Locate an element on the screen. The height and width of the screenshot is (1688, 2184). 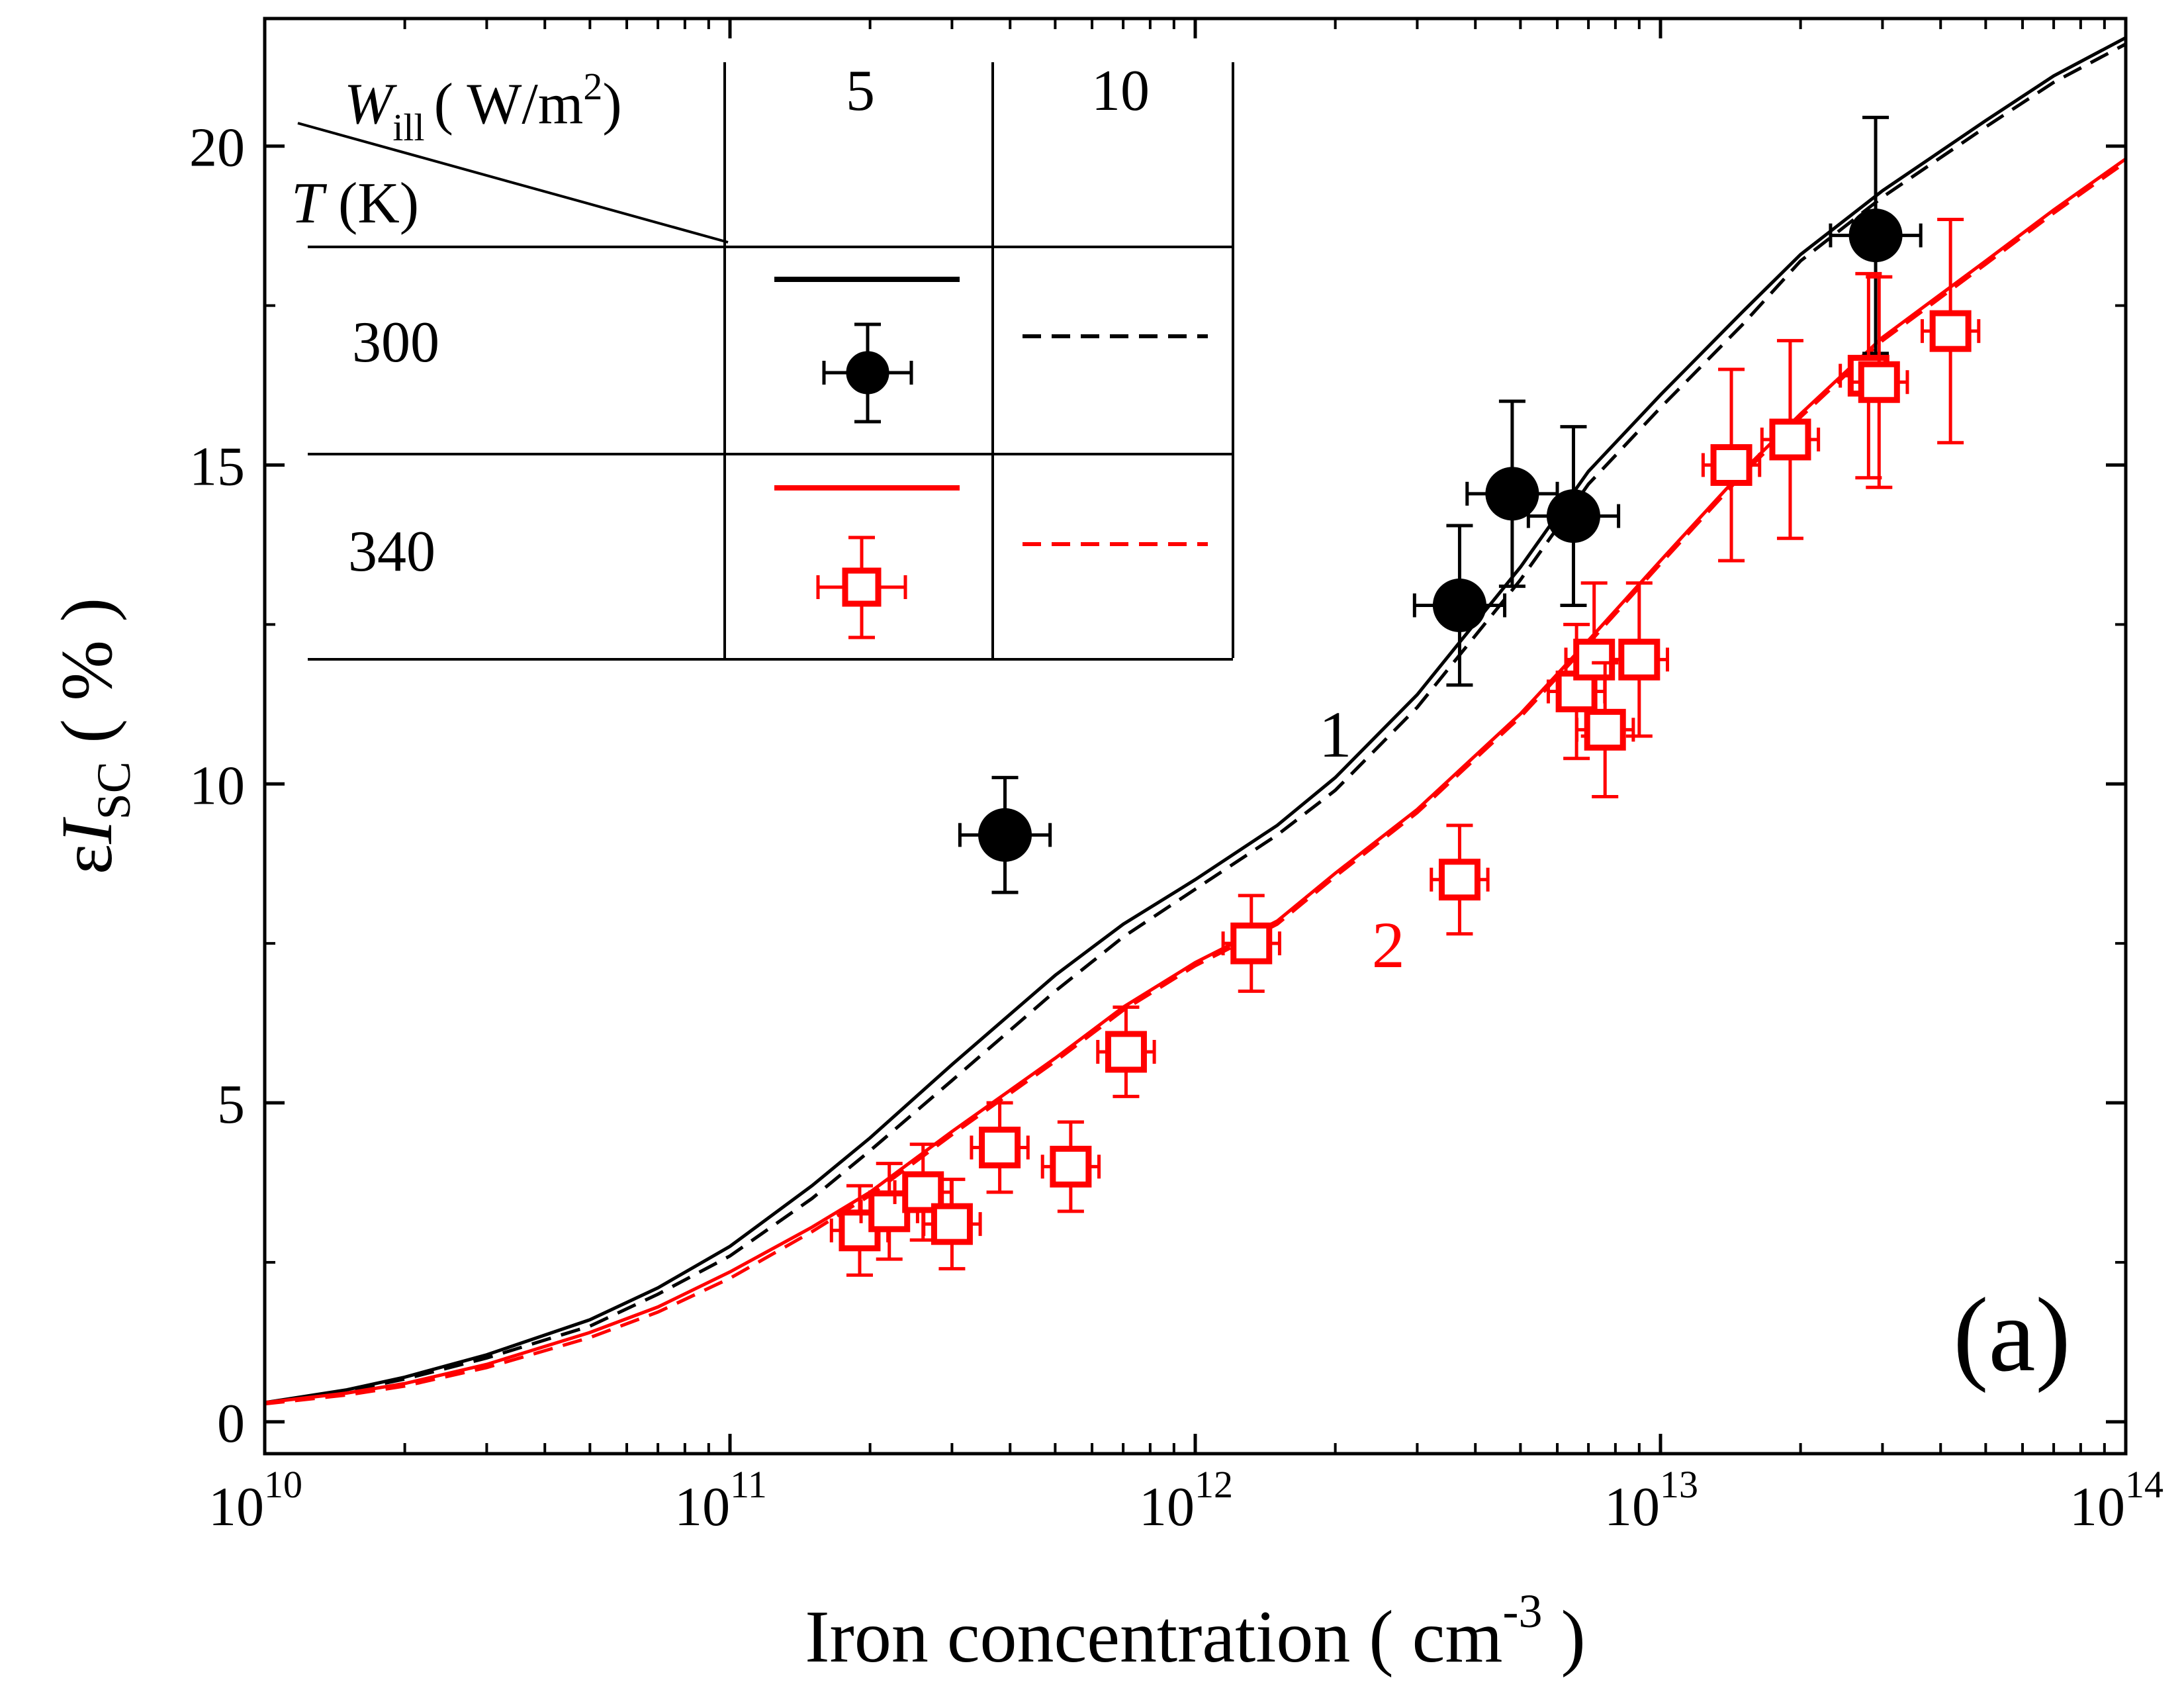
y-tick-label: 5 is located at coordinates (231, 1104).